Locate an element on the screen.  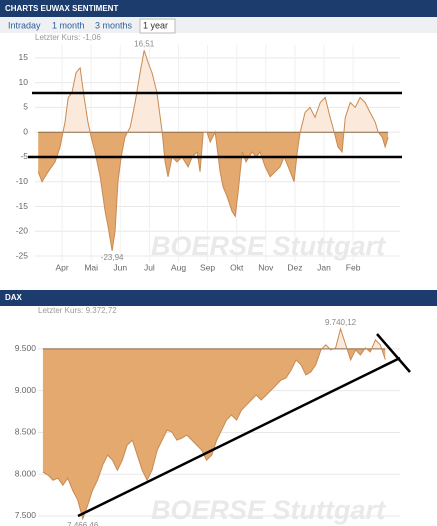
x-tick-label: Apr is located at coordinates (61, 267).